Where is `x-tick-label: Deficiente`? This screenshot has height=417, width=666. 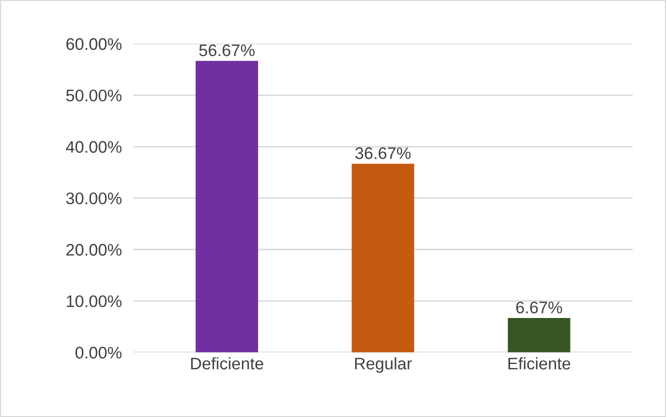
x-tick-label: Deficiente is located at coordinates (227, 363).